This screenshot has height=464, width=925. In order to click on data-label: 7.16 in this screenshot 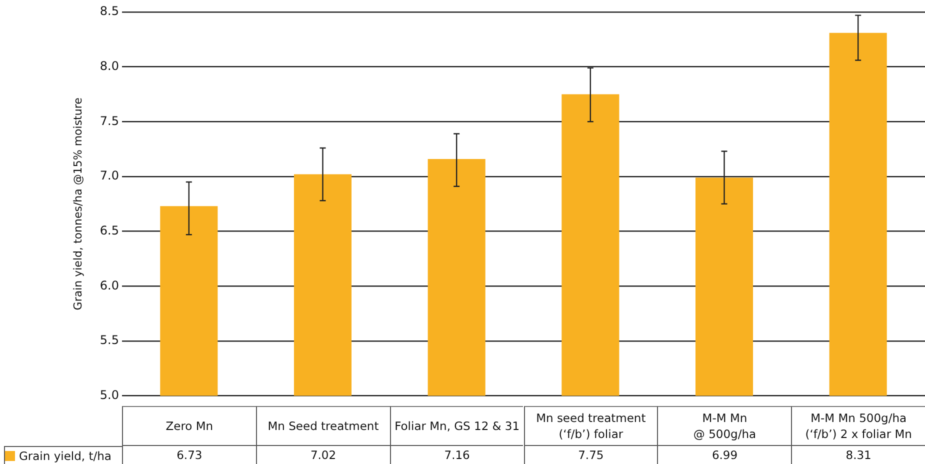, I will do `click(457, 455)`.